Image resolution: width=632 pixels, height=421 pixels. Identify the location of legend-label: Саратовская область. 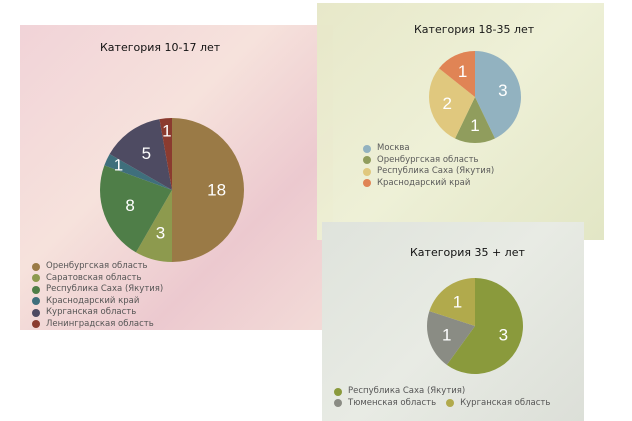
(94, 277).